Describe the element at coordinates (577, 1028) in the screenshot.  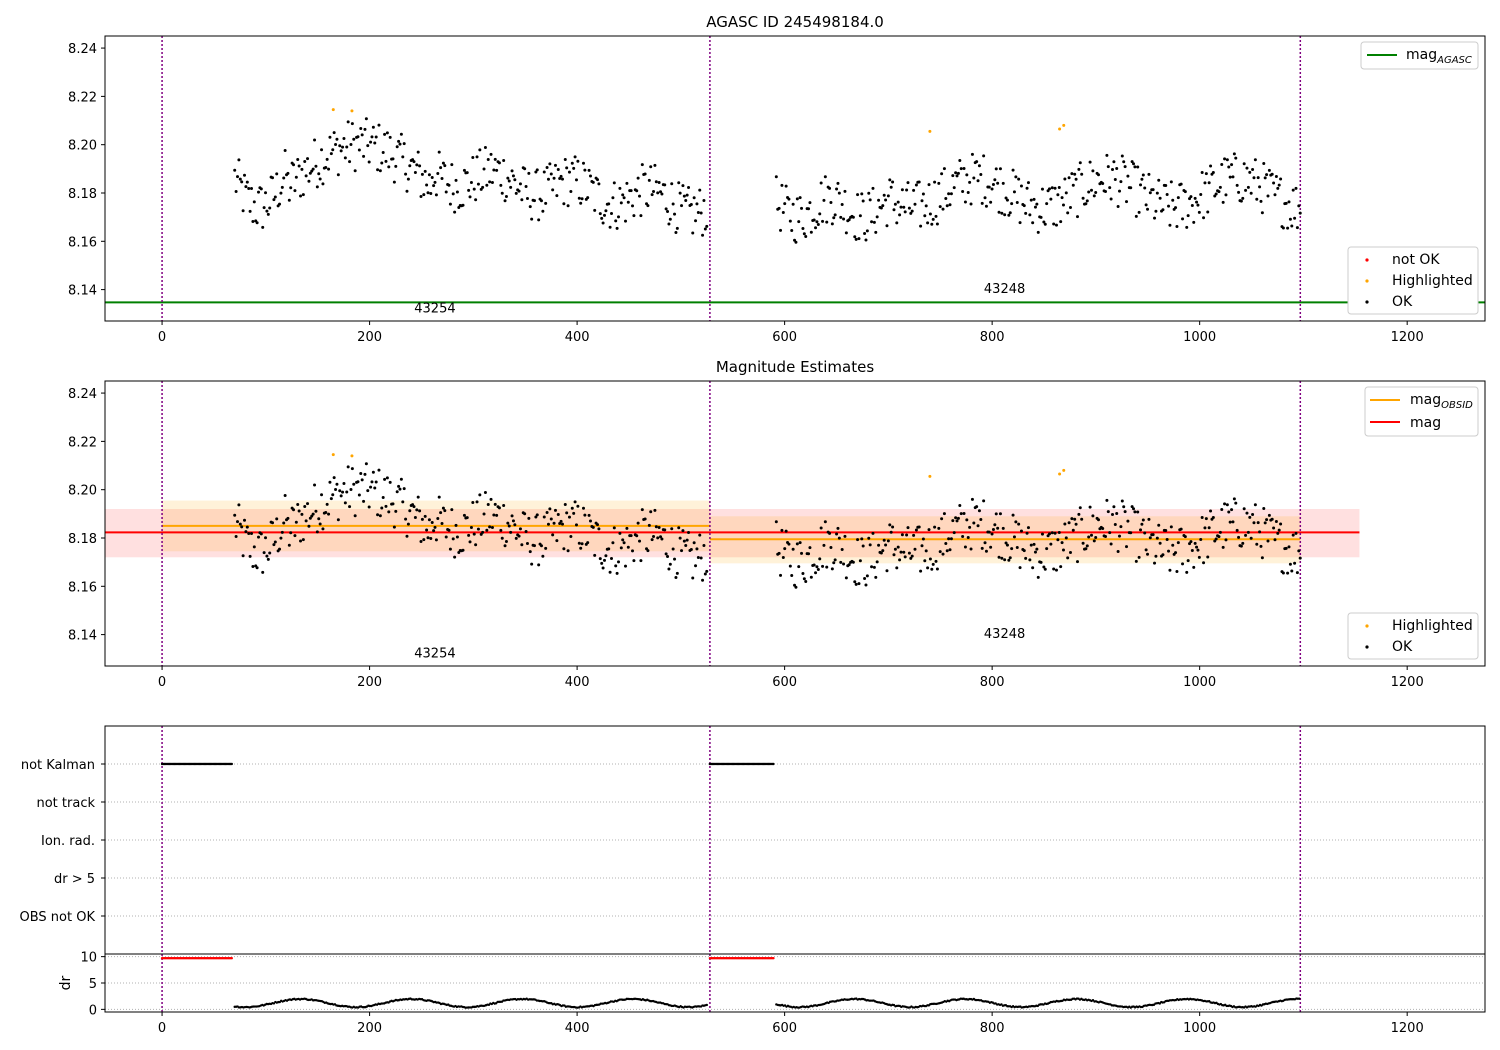
I see `dr-x-tick-label: 400` at that location.